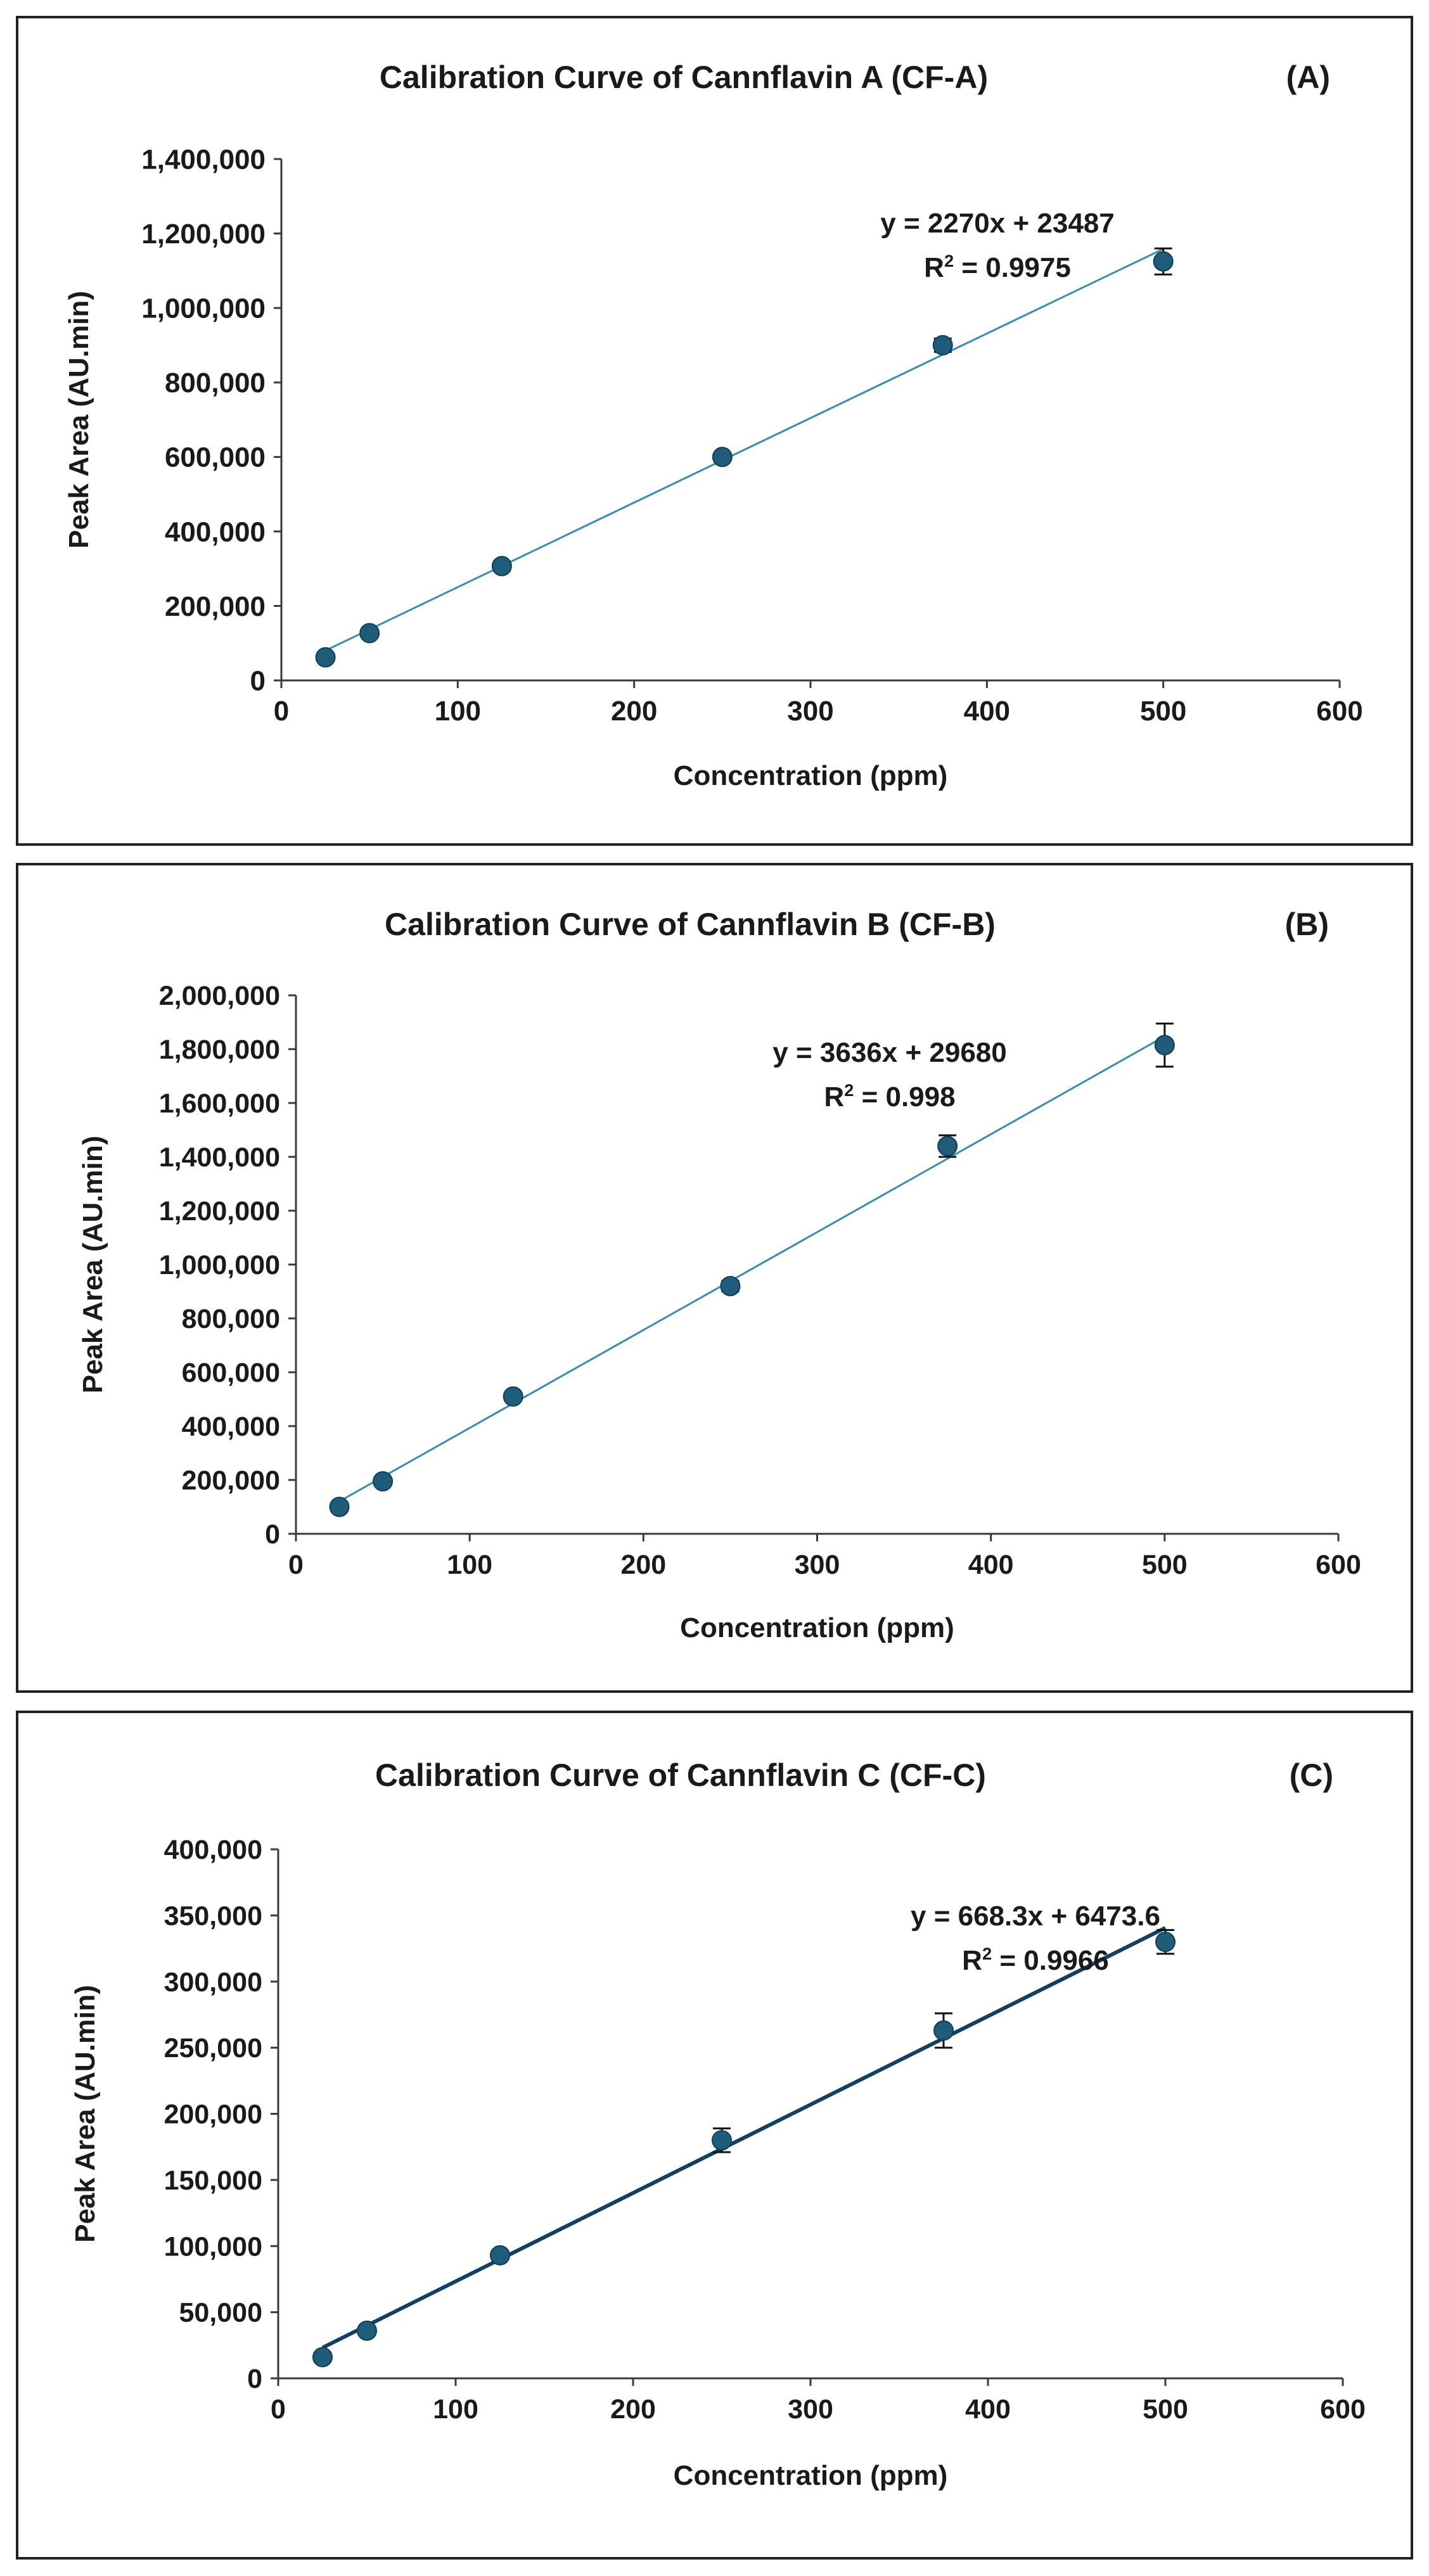 The height and width of the screenshot is (2576, 1429). What do you see at coordinates (1311, 1775) in the screenshot?
I see `panel-label: (C)` at bounding box center [1311, 1775].